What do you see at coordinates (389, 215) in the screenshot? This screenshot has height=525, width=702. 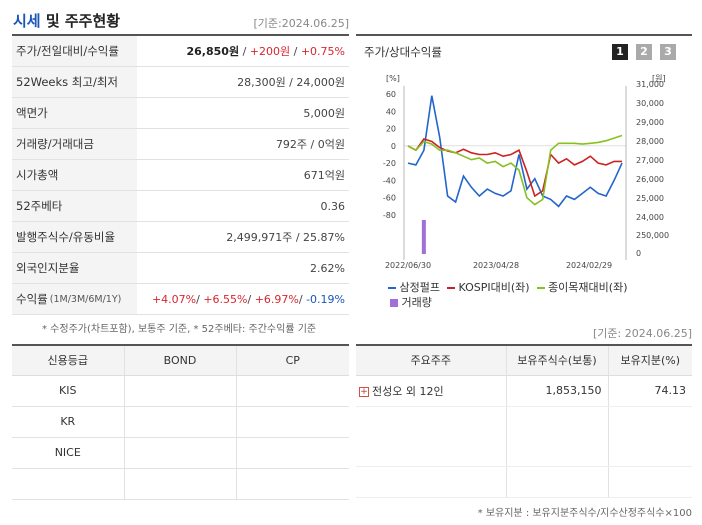 I see `left-tick-label: -80` at bounding box center [389, 215].